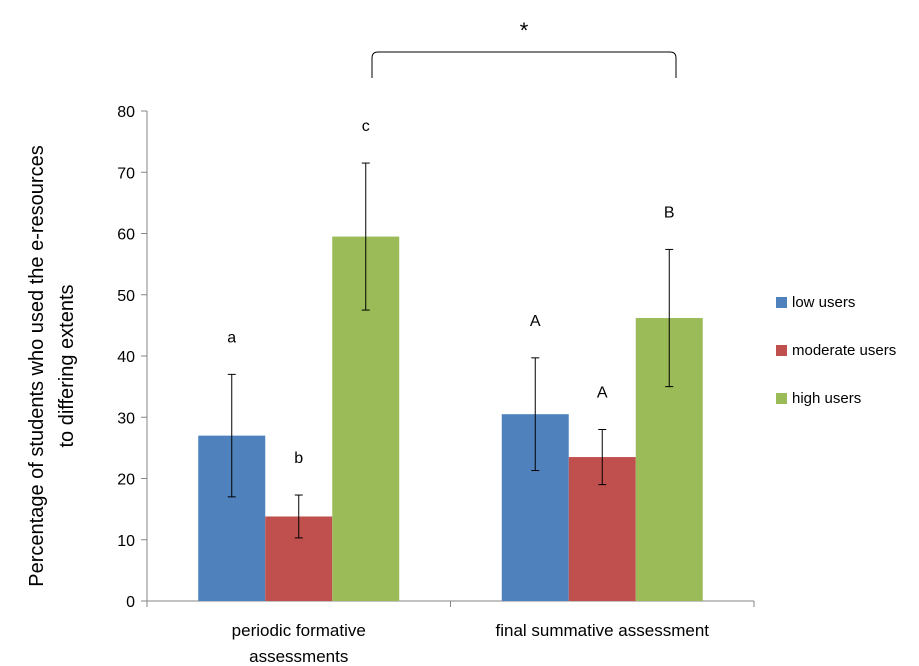 Image resolution: width=919 pixels, height=666 pixels. I want to click on x-category-label: final summative assessment, so click(602, 630).